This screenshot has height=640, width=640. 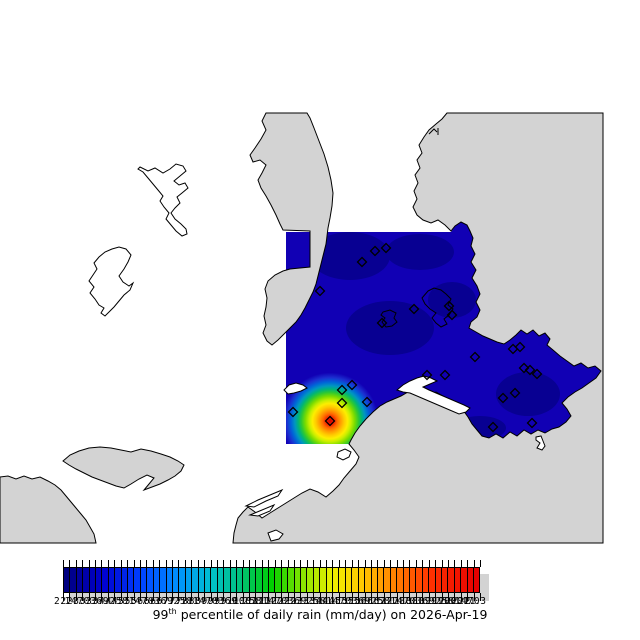 I want to click on contour-shade-patches, so click(x=435, y=336).